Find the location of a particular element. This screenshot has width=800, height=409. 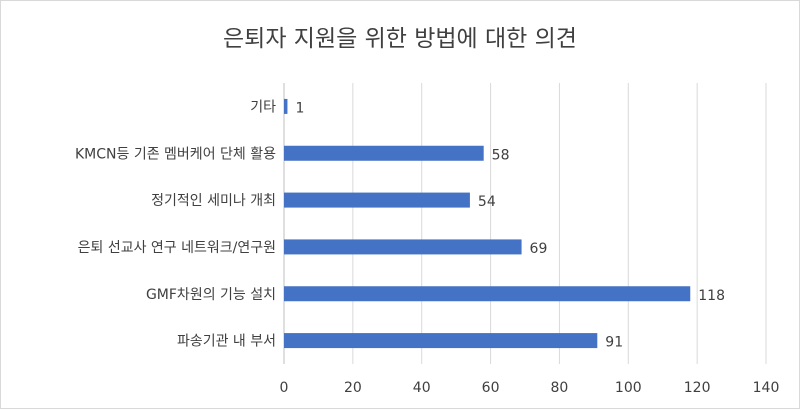

category-label: KMCN등 기존 멤버케어 단체 활용 is located at coordinates (175, 154).